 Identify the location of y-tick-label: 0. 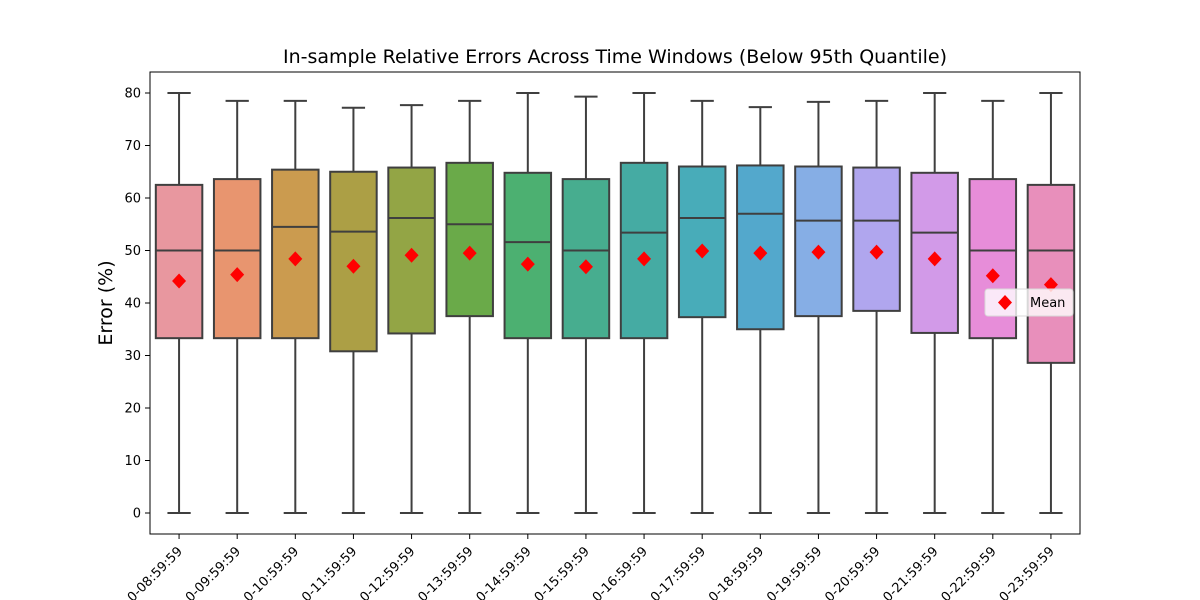
(137, 514).